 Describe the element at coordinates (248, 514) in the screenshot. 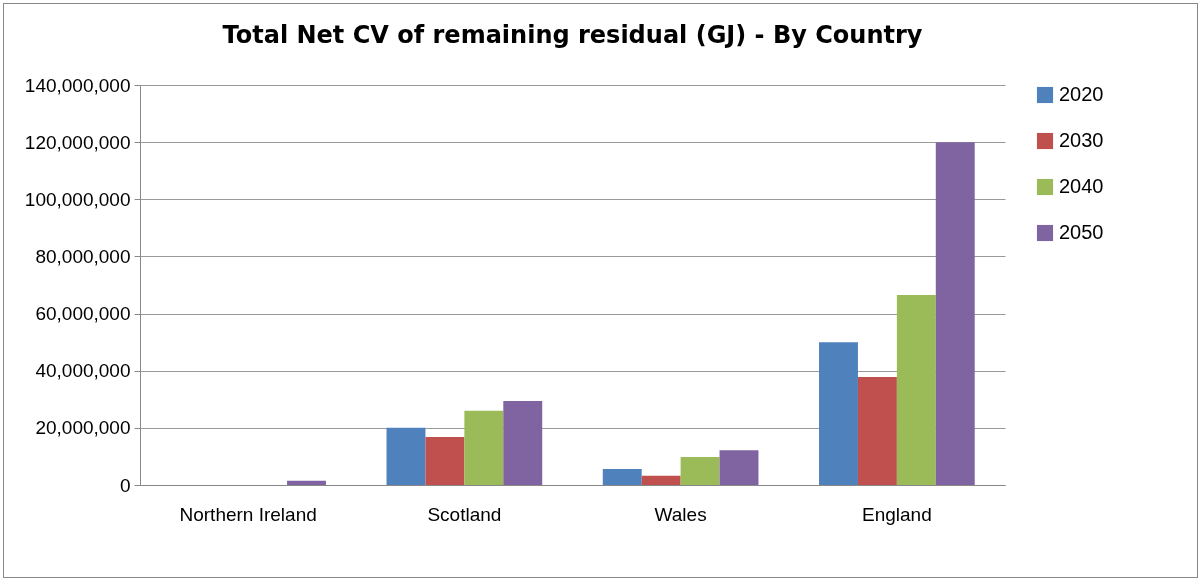

I see `x-tick-label: Northern Ireland` at that location.